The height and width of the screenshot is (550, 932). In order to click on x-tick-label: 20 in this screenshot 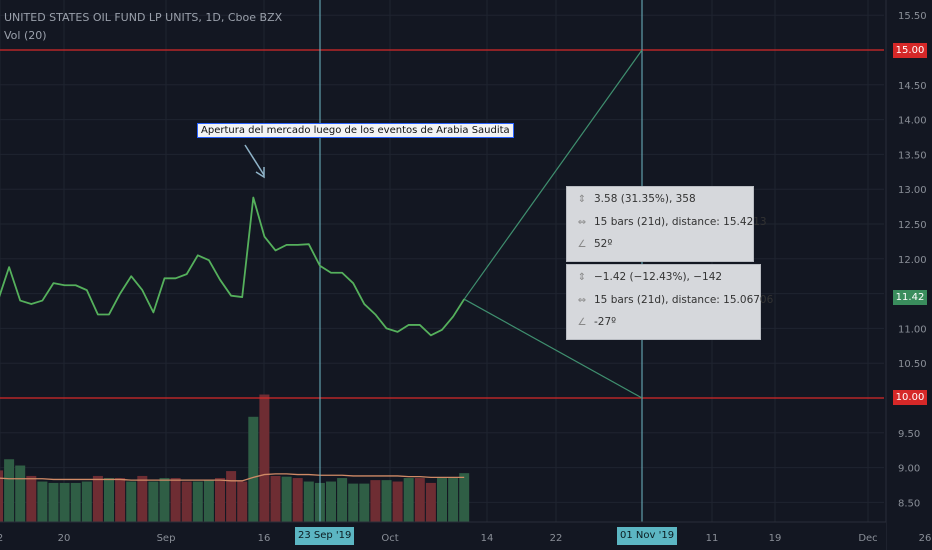, I will do `click(64, 538)`.